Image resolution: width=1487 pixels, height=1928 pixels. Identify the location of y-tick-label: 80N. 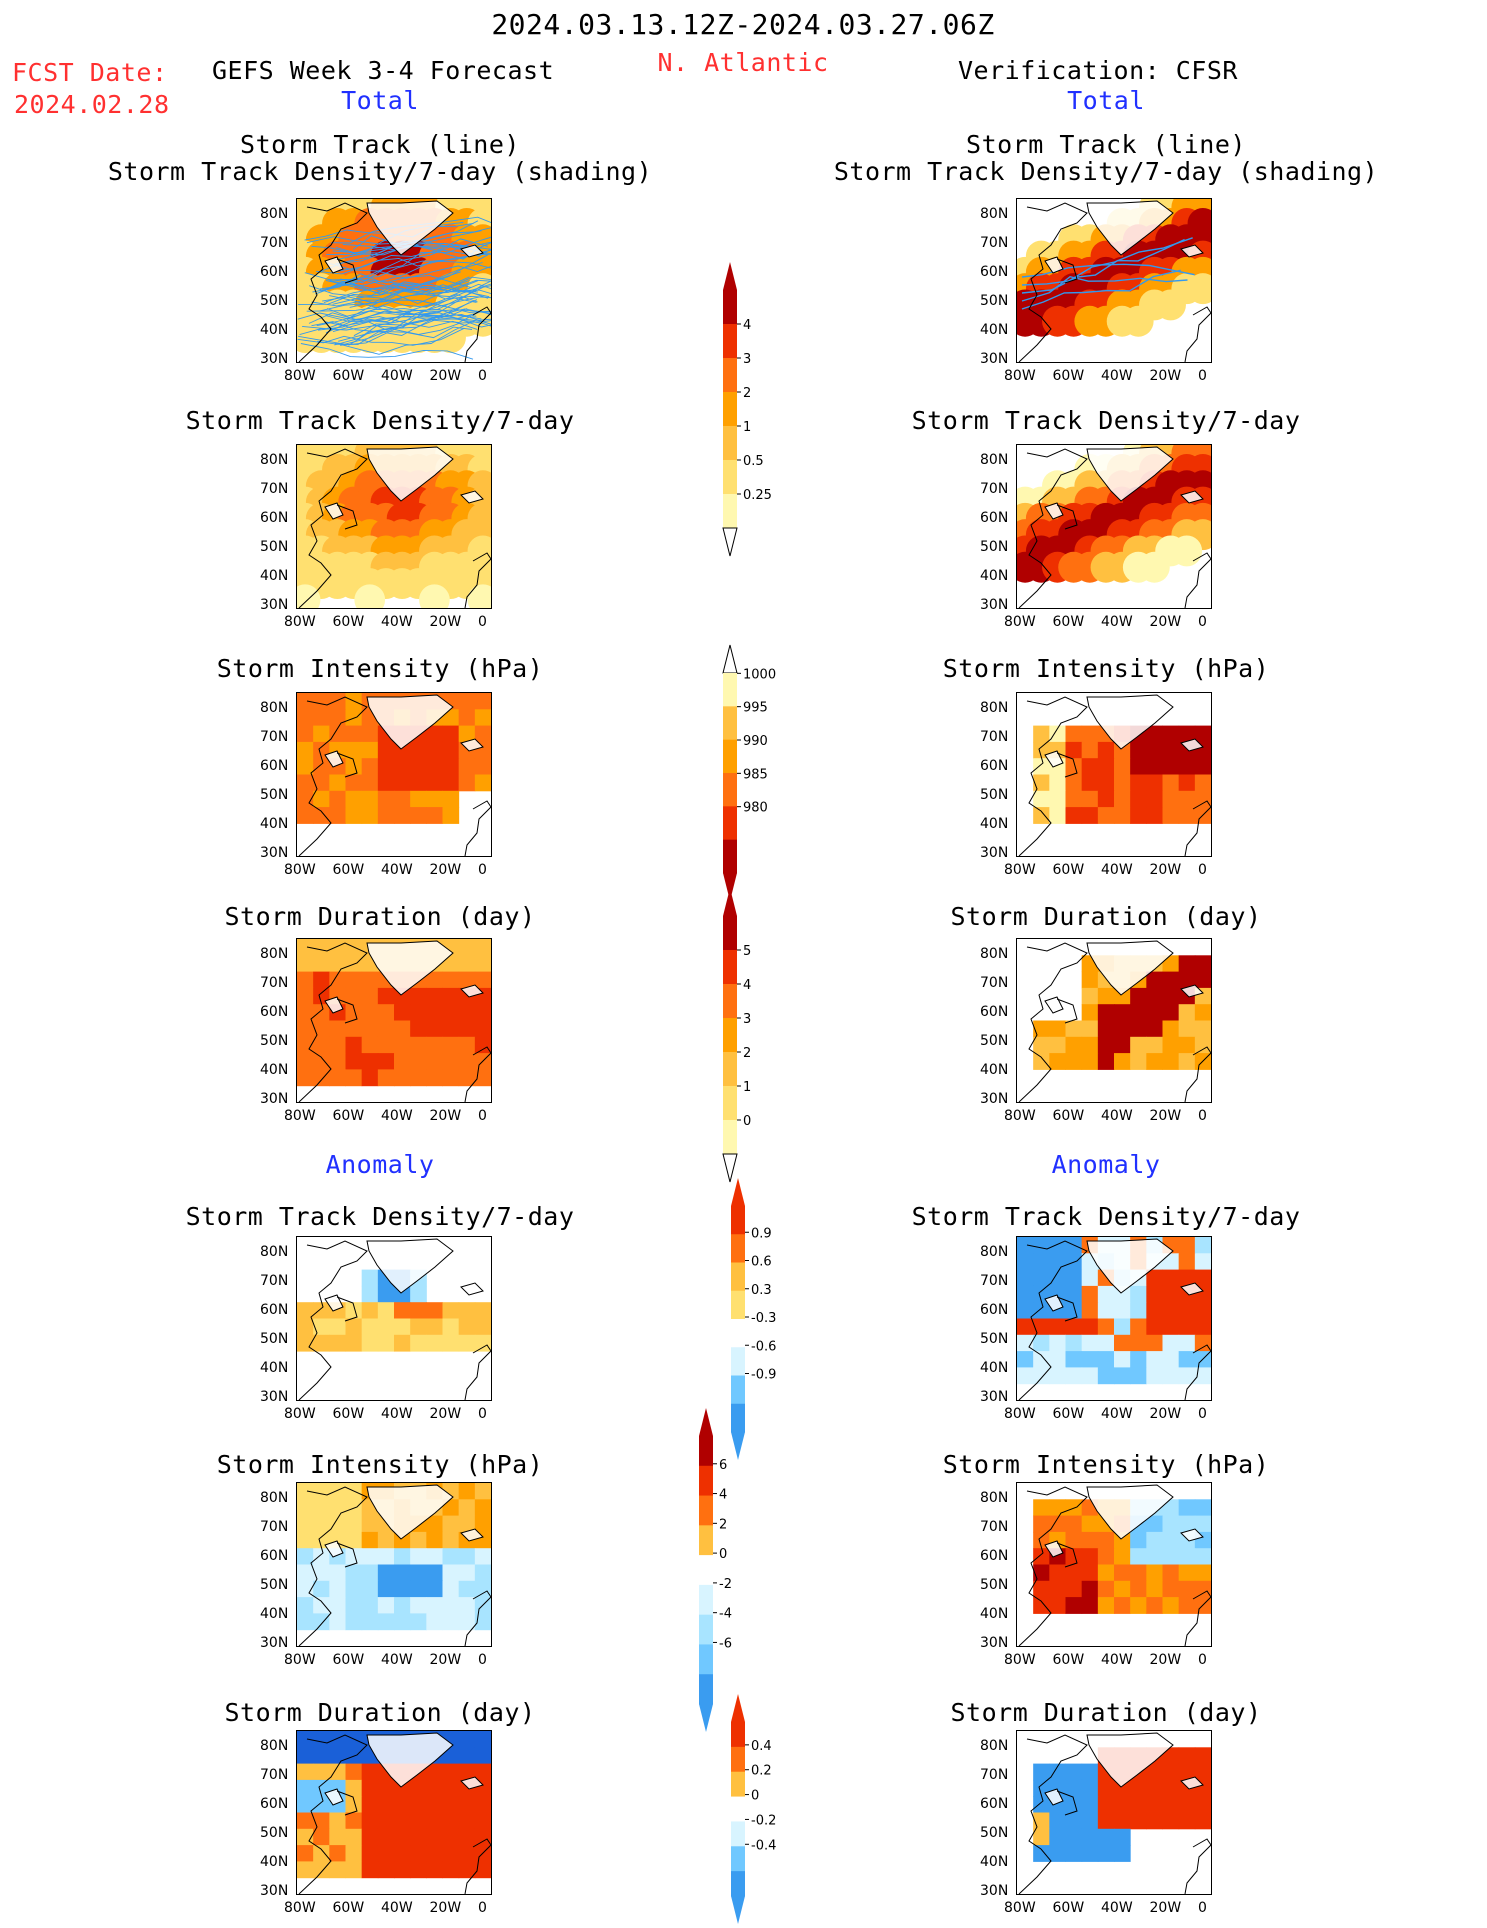
(274, 1498).